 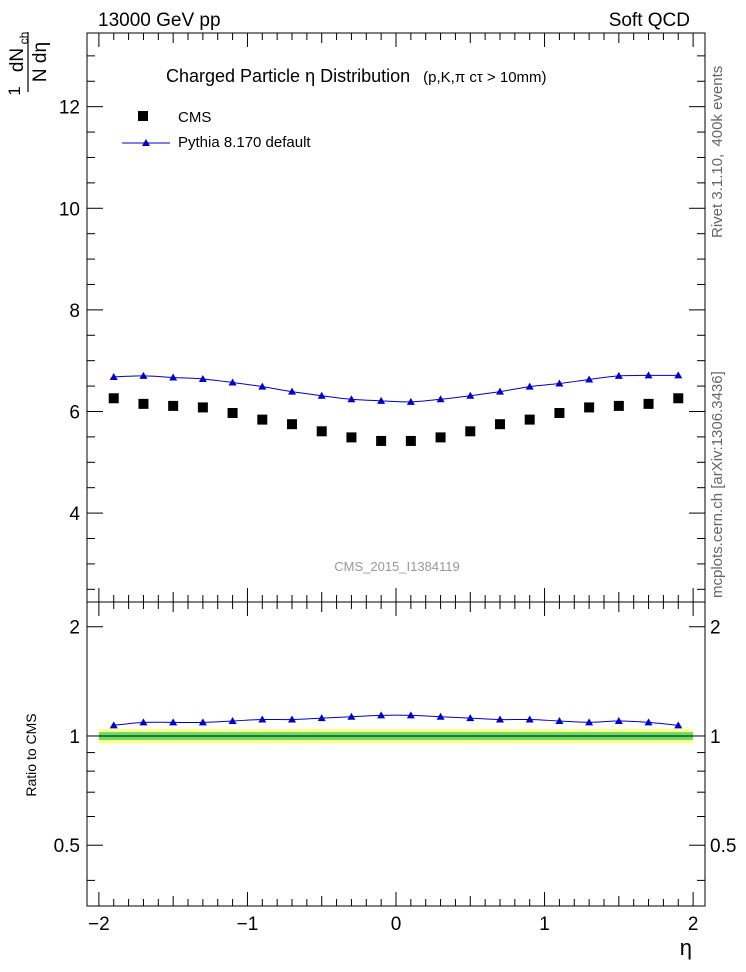 What do you see at coordinates (74, 311) in the screenshot?
I see `main-y-tick-label: 8` at bounding box center [74, 311].